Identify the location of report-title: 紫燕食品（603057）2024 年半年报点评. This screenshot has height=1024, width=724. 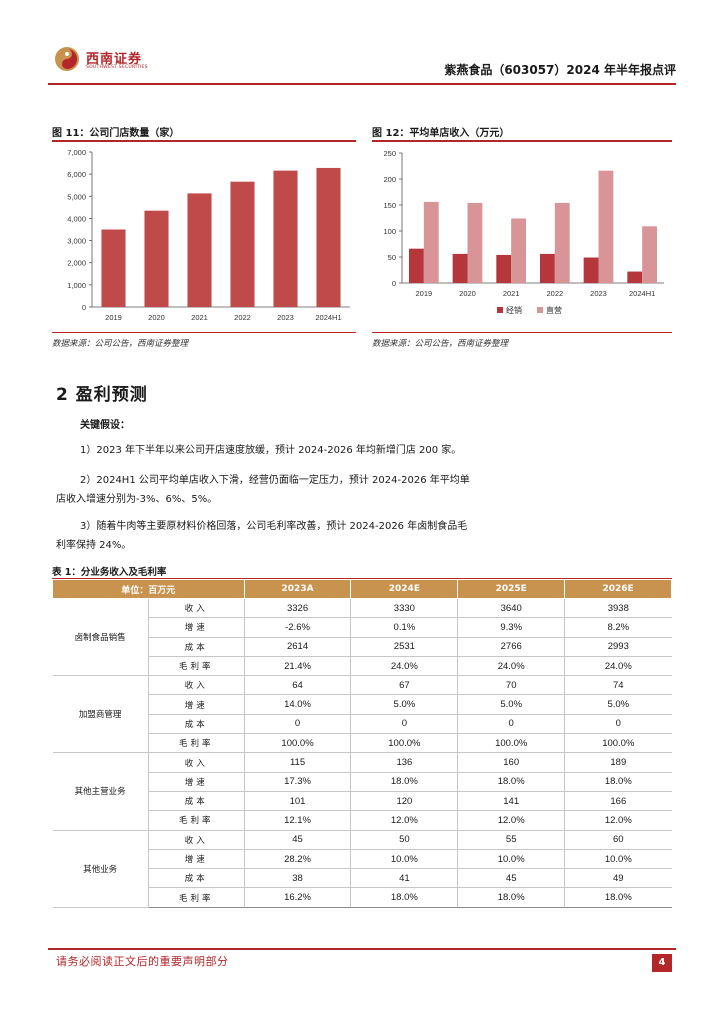
(560, 70).